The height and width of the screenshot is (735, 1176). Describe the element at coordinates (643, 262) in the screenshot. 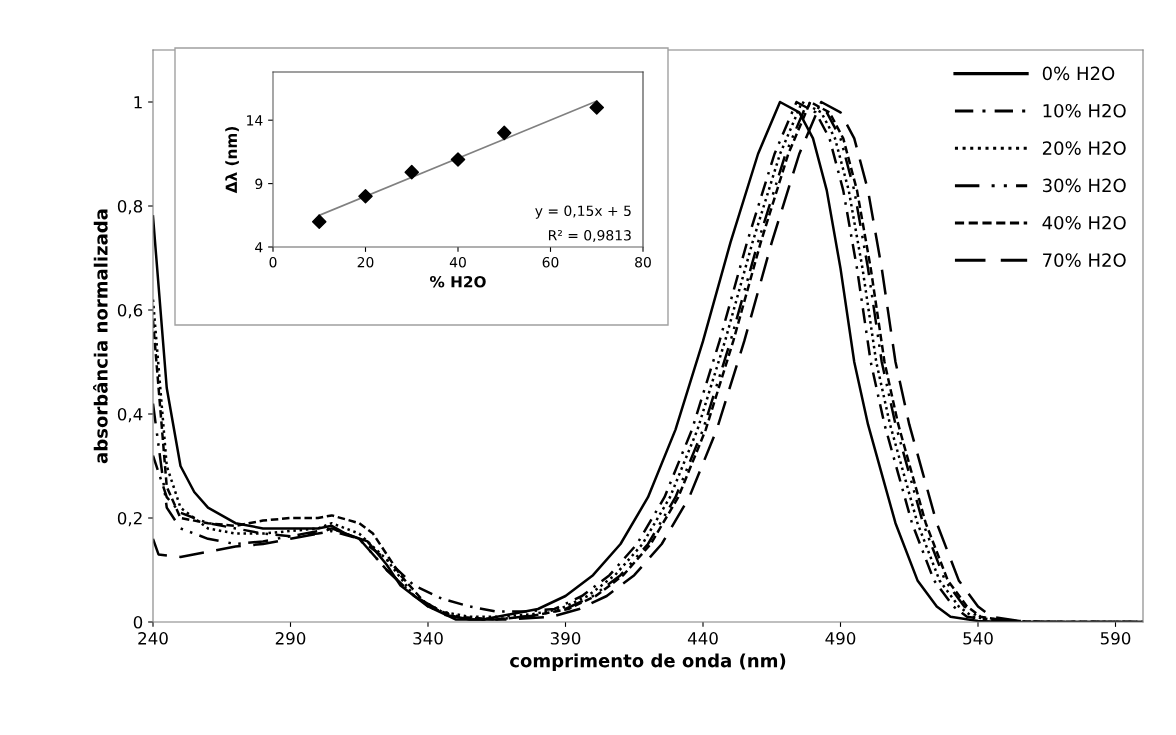

I see `x-tick-label: 80` at that location.